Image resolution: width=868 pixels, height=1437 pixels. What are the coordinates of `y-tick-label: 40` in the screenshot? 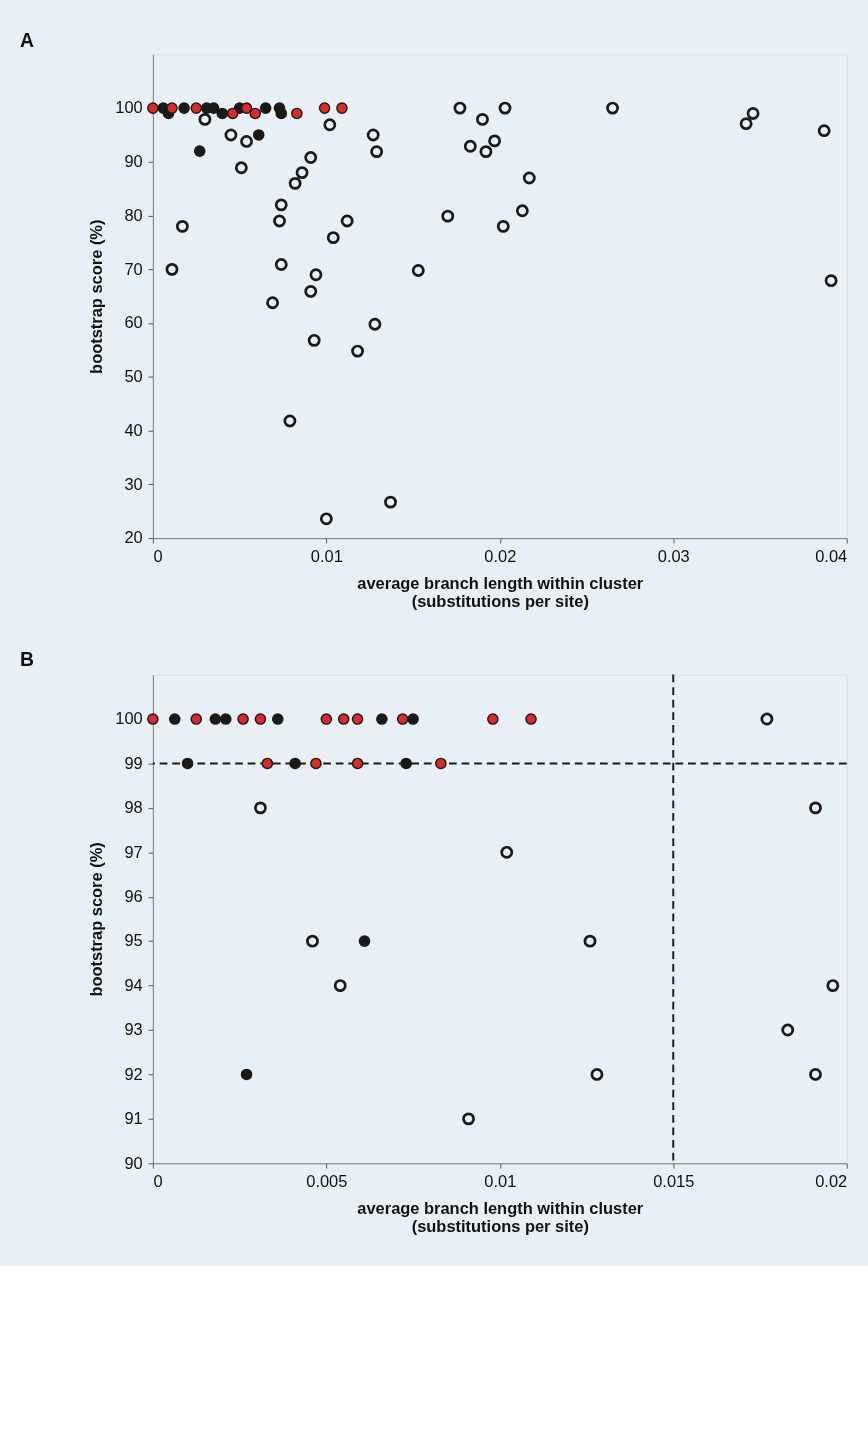 It's located at (133, 429).